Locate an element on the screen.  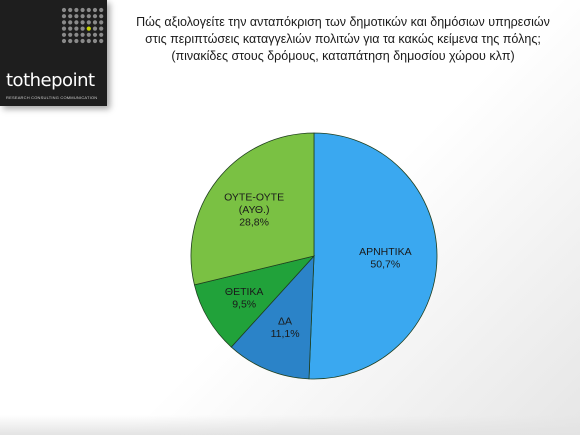
slice-value: 50,7% is located at coordinates (385, 265).